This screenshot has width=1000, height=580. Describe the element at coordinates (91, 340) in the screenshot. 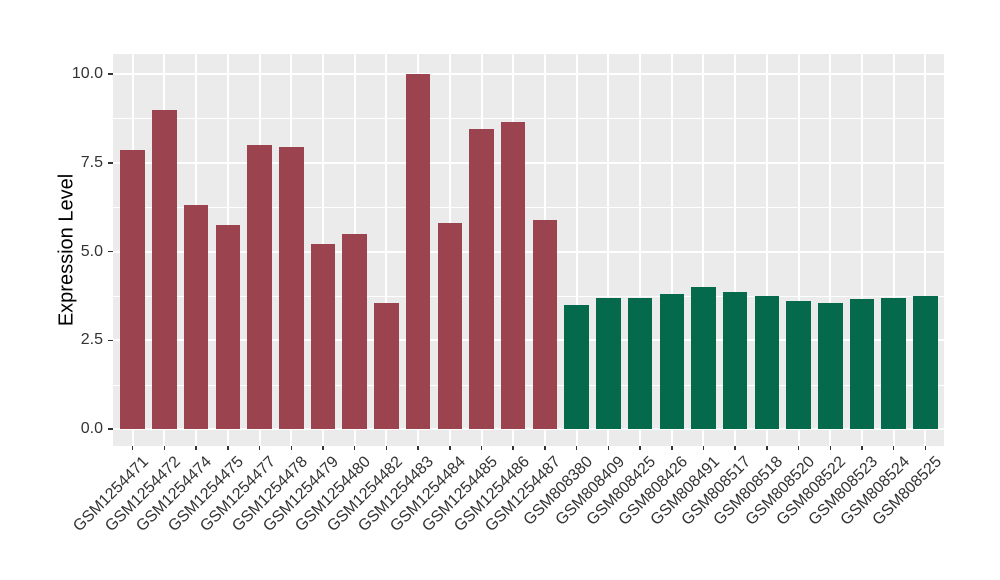

I see `y-tick-label: 2.5` at that location.